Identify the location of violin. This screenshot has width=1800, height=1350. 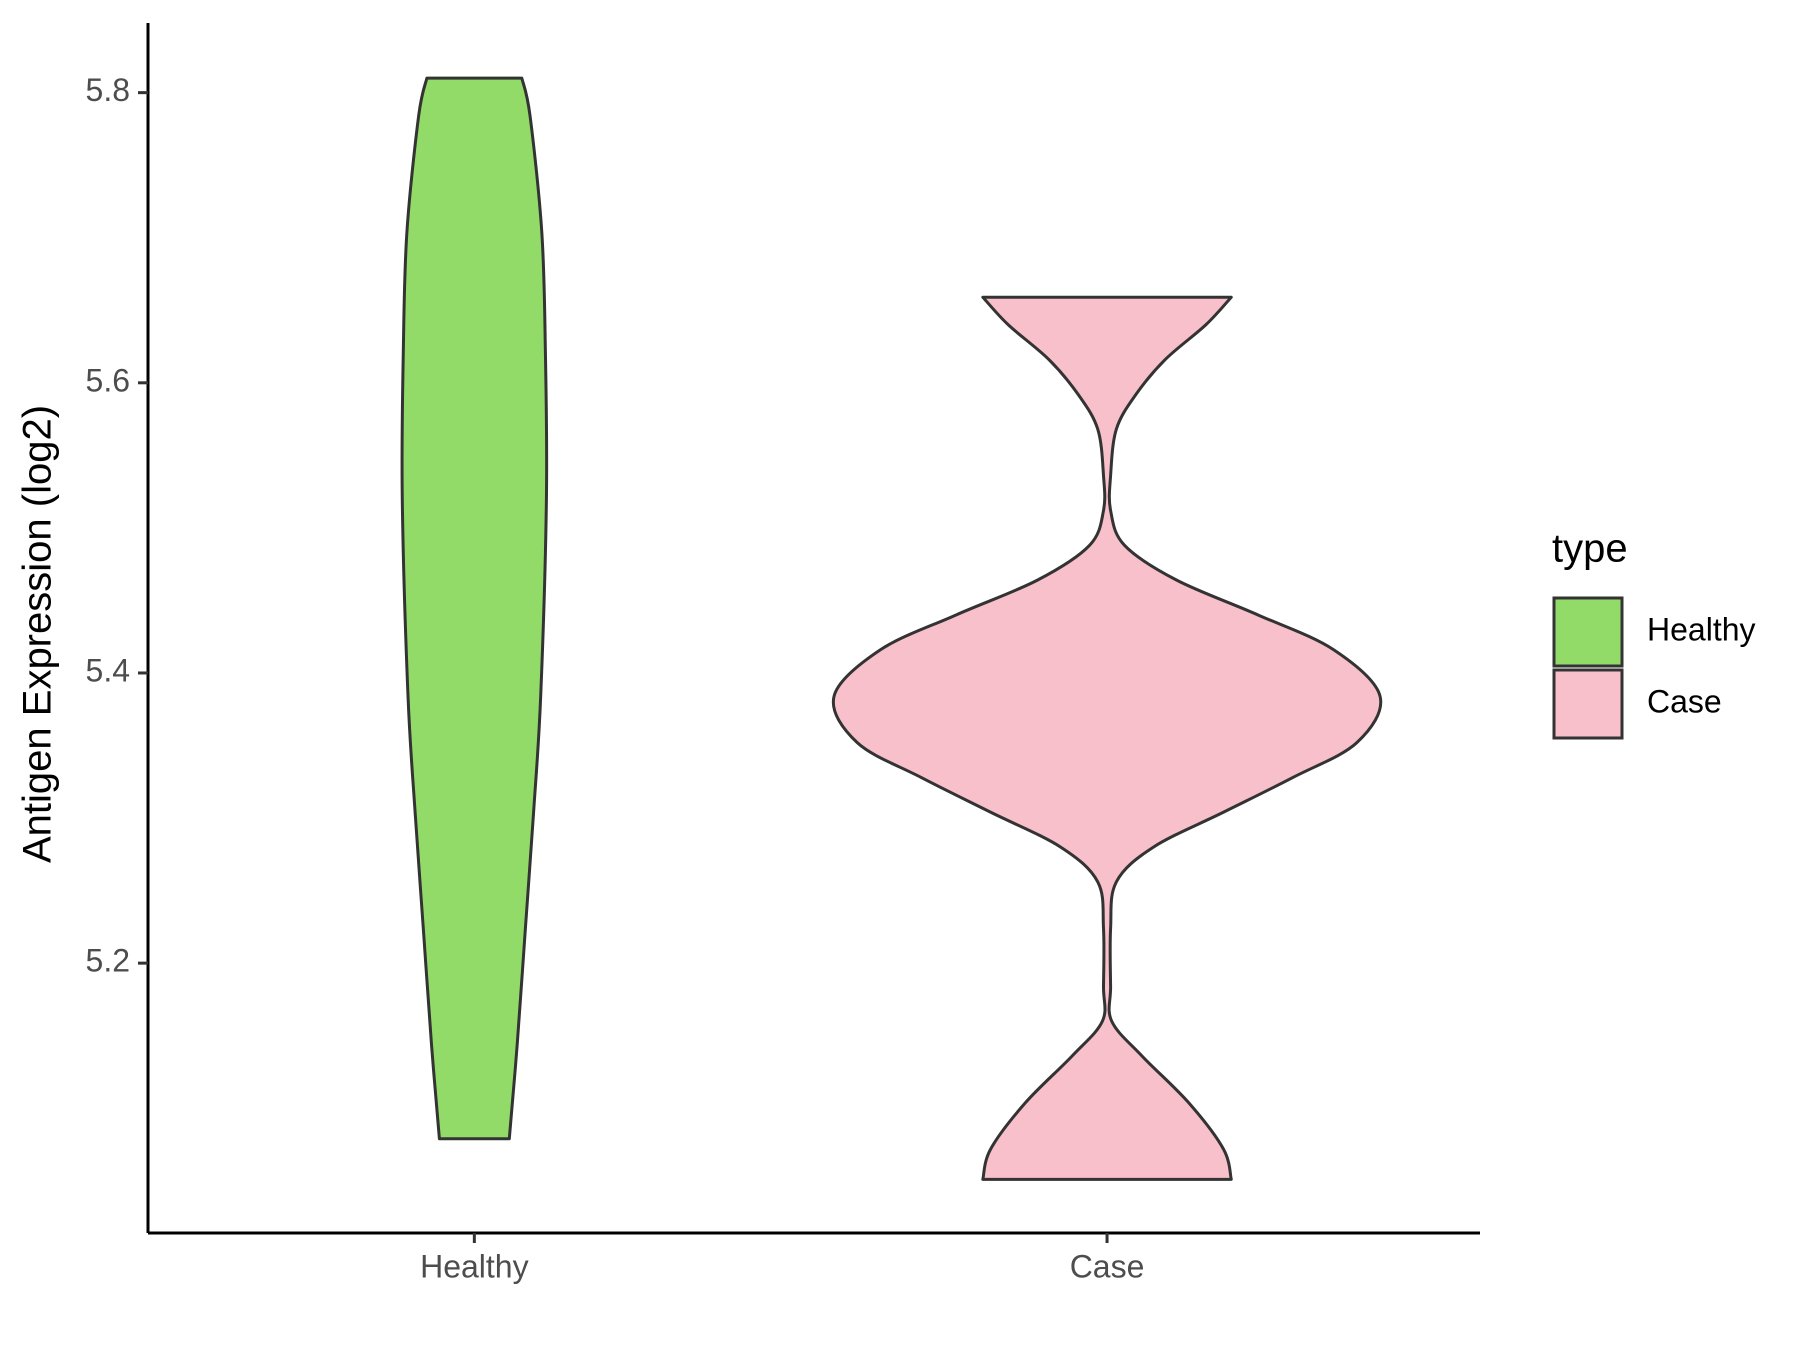
(474, 608).